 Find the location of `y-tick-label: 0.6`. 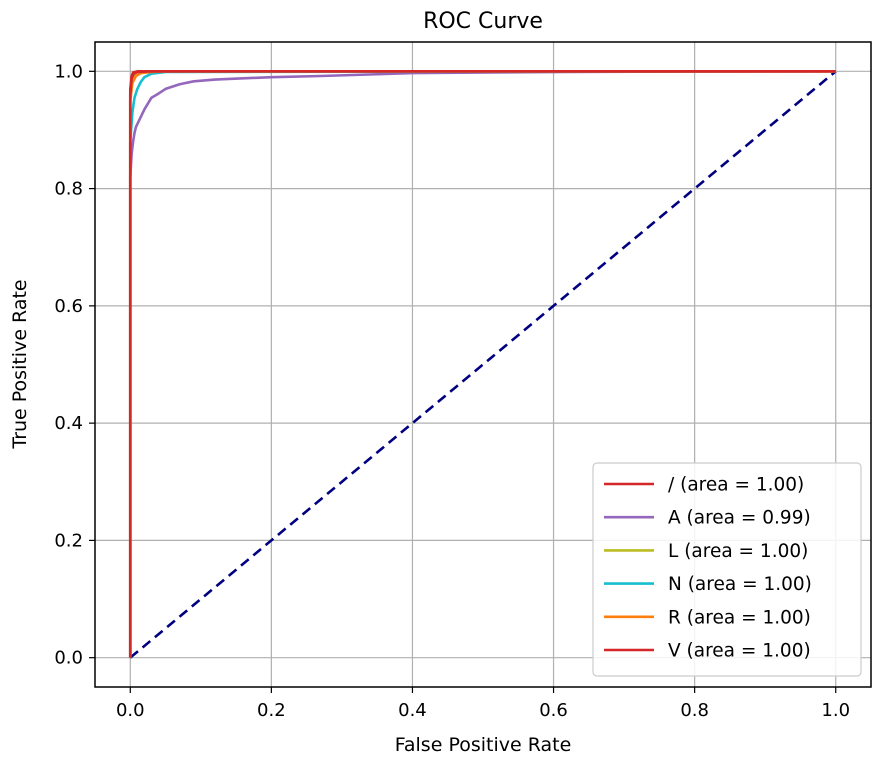

y-tick-label: 0.6 is located at coordinates (68, 306).